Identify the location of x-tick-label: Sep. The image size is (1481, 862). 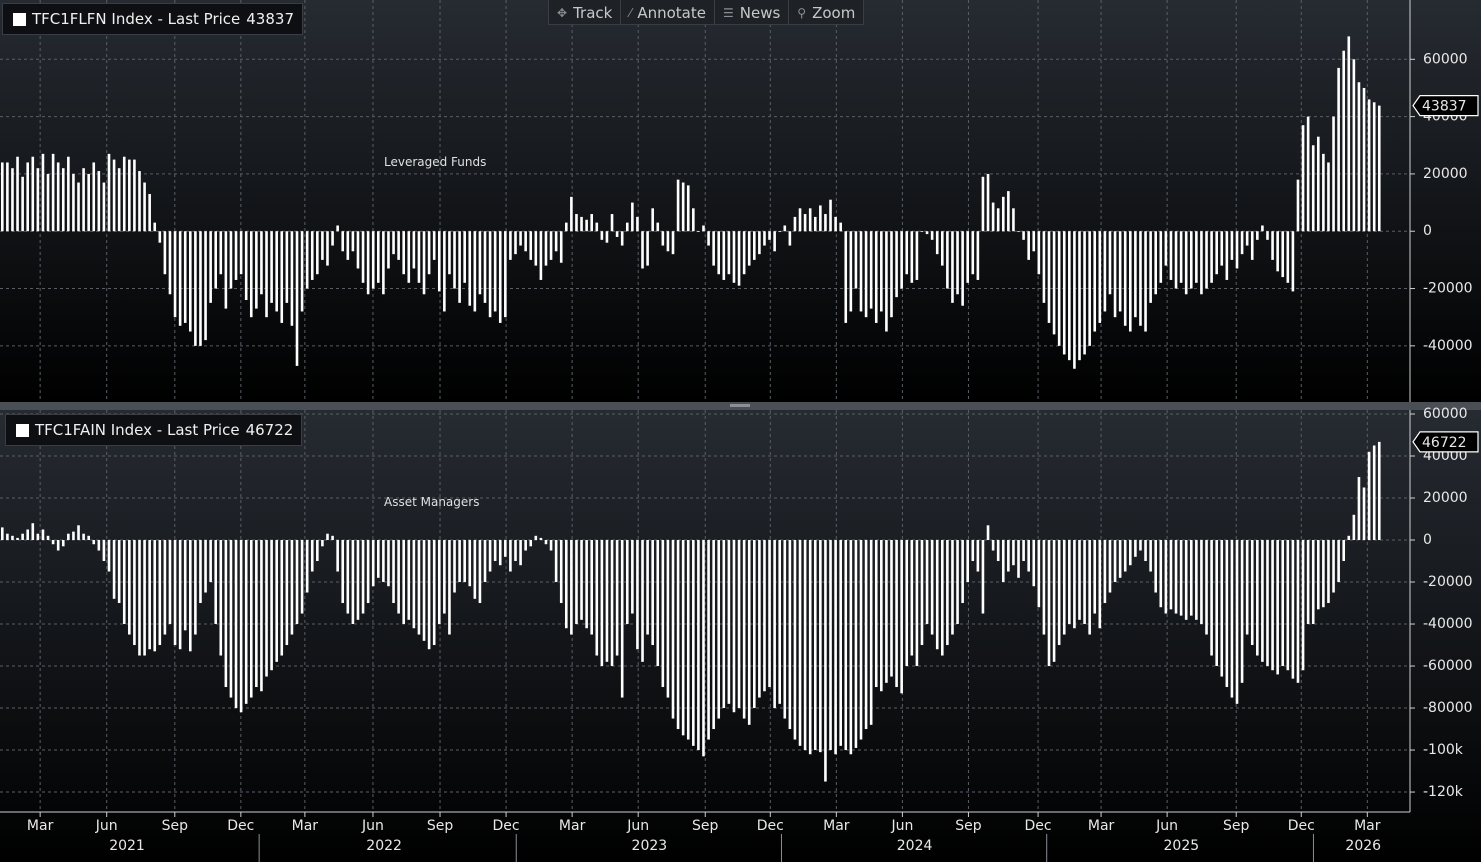
(968, 826).